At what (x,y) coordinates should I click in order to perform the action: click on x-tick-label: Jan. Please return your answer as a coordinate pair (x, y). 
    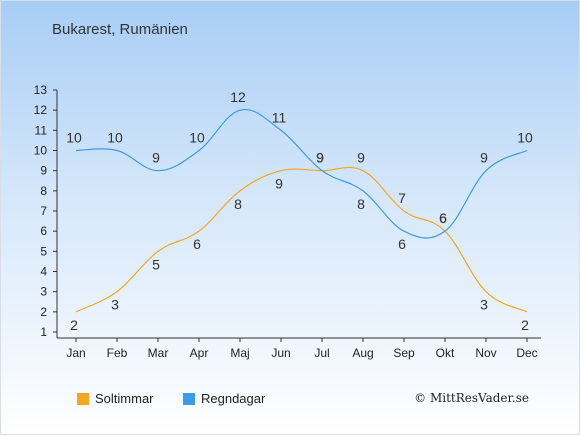
    Looking at the image, I should click on (75, 353).